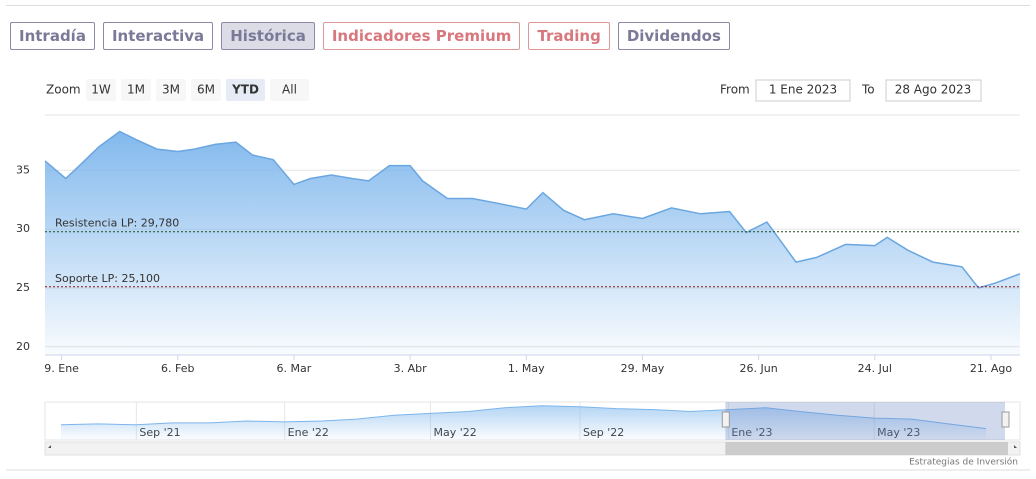 Image resolution: width=1036 pixels, height=479 pixels. I want to click on x-tick-label: 24. Jul, so click(875, 368).